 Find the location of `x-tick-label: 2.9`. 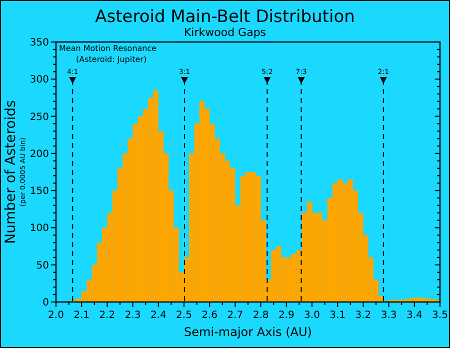

x-tick-label: 2.9 is located at coordinates (286, 315).